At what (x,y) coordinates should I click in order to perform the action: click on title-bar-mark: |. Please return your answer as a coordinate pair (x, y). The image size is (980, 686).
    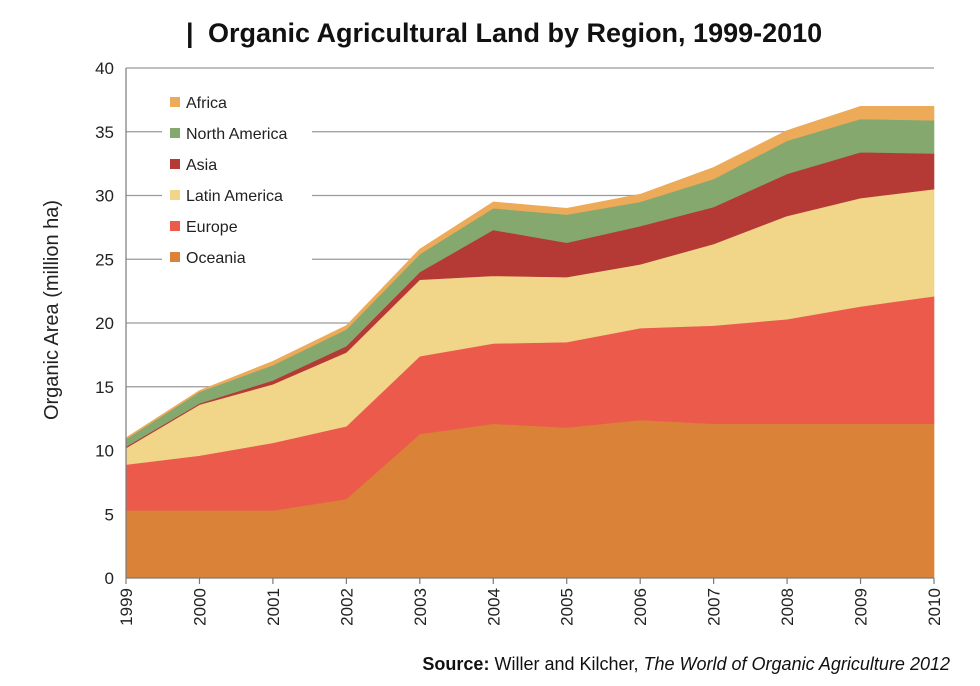
    Looking at the image, I should click on (190, 33).